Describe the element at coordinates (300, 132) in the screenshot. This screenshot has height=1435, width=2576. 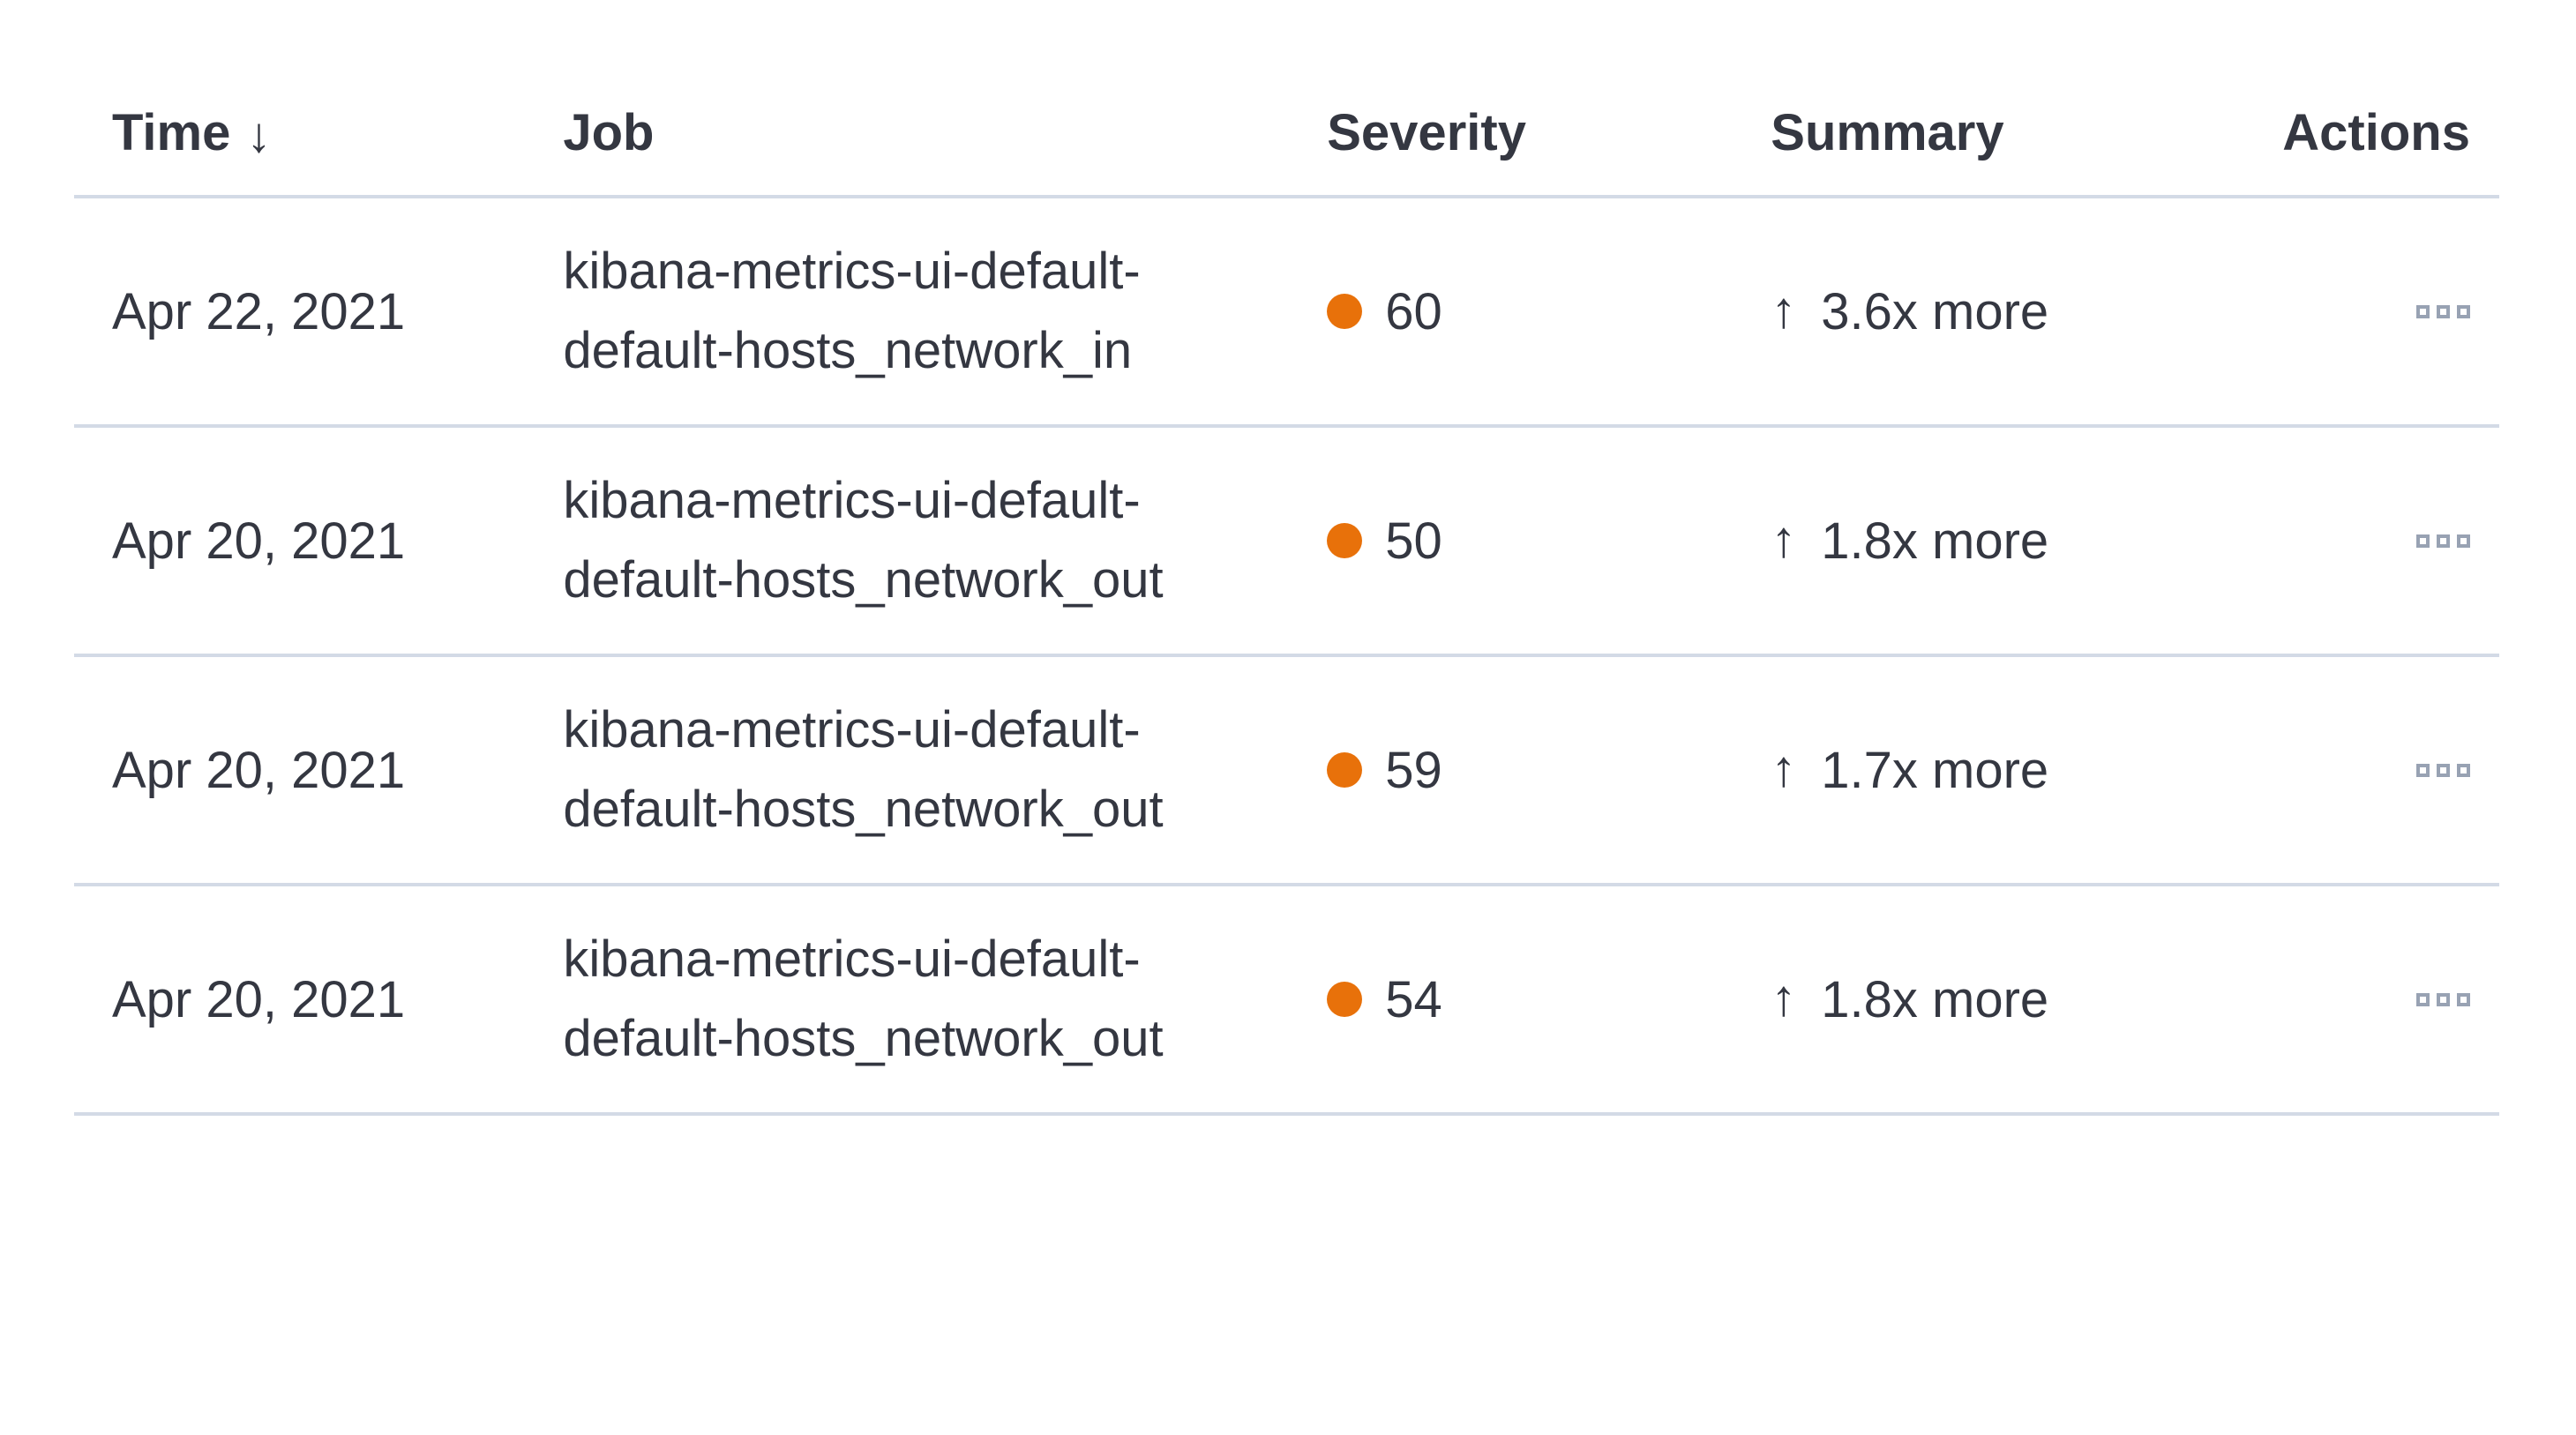
I see `column-header-time: Time ↓` at that location.